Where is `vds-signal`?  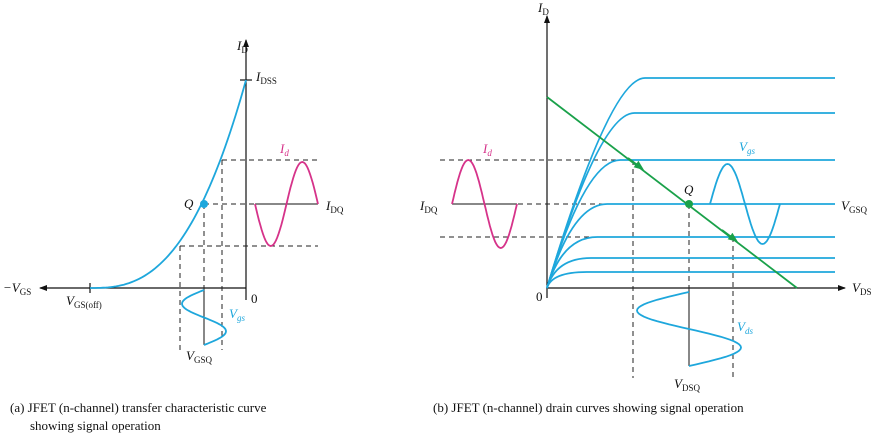 vds-signal is located at coordinates (689, 329).